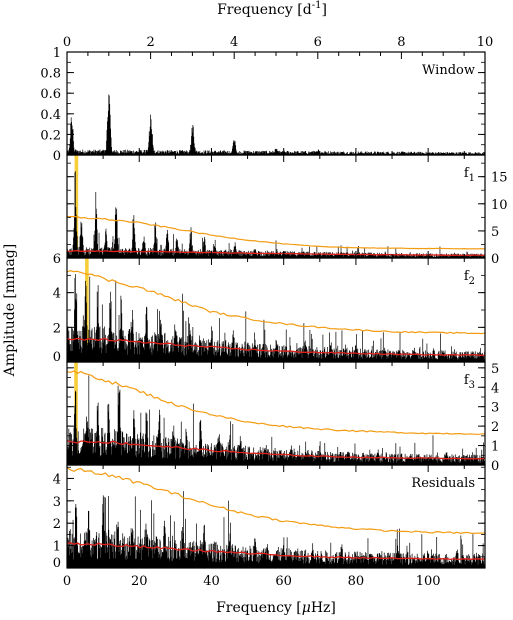 The image size is (513, 620). What do you see at coordinates (76, 206) in the screenshot?
I see `f1-highlight-band` at bounding box center [76, 206].